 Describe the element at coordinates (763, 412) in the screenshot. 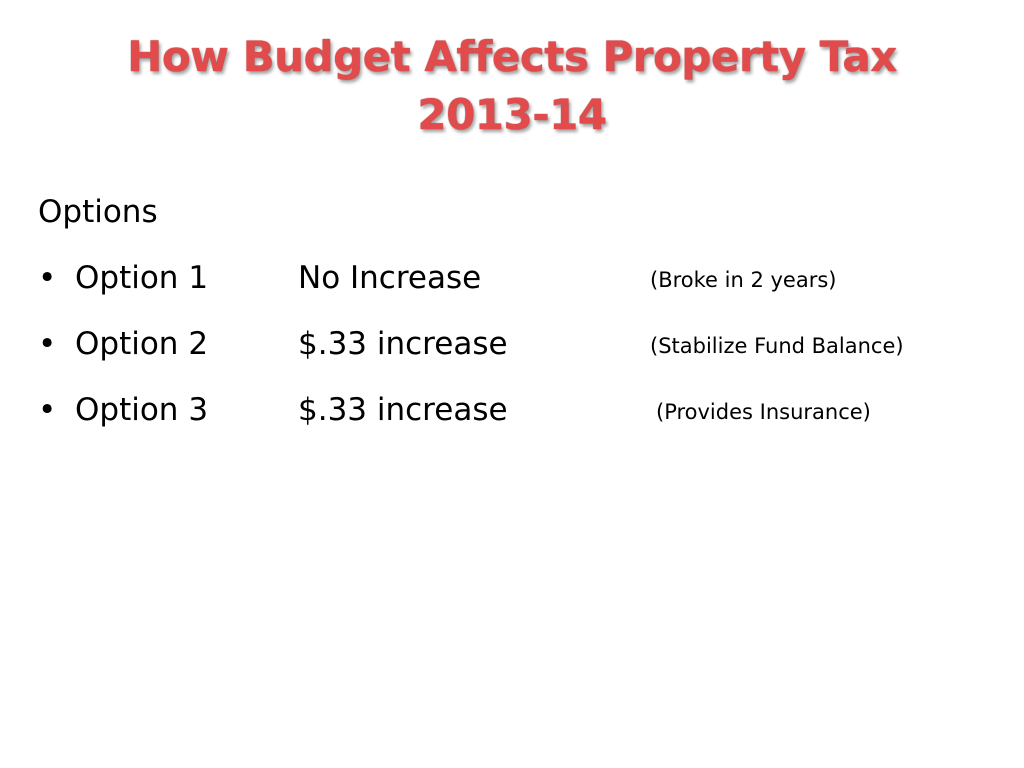

I see `option-note: (Provides Insurance)` at that location.